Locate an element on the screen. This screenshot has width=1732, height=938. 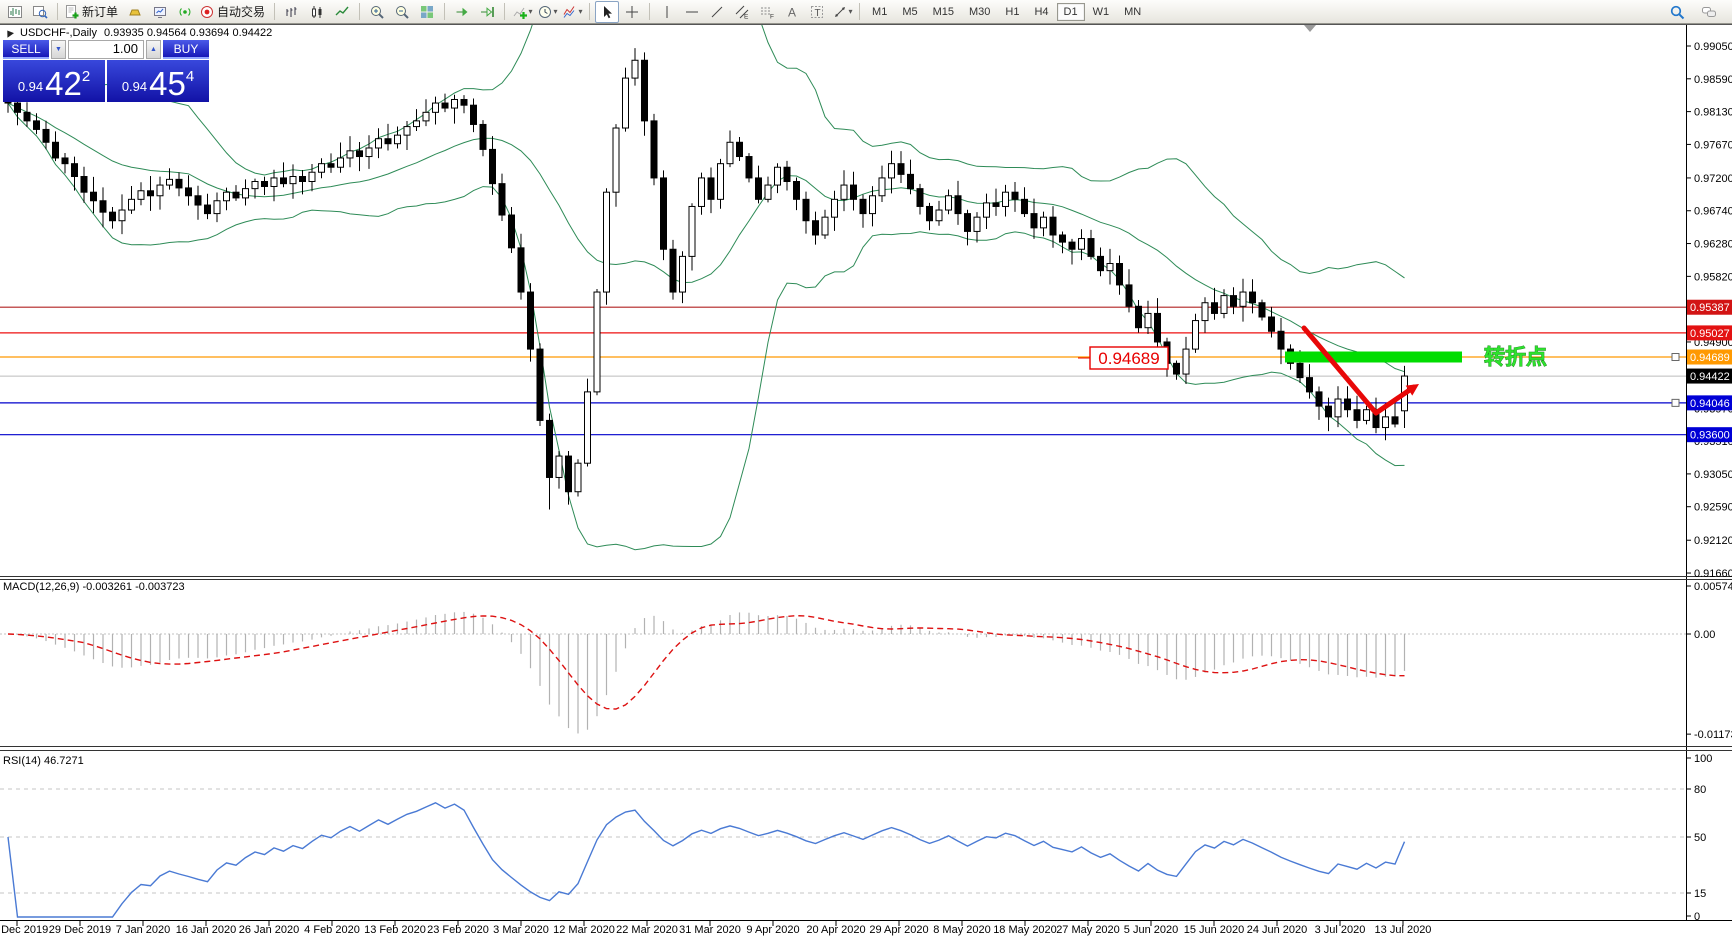
line-handles is located at coordinates (1675, 380).